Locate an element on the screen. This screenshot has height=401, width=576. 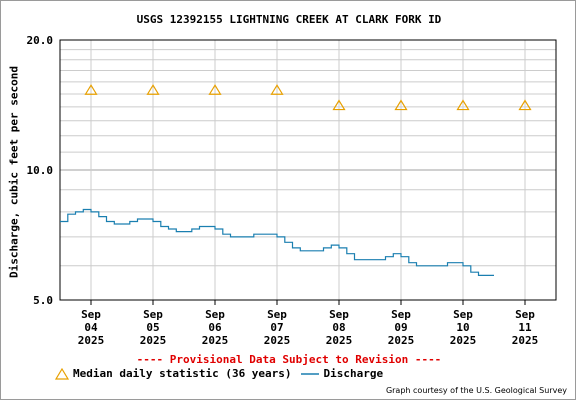
x-tick-label: Sep 11 2025 is located at coordinates (525, 327).